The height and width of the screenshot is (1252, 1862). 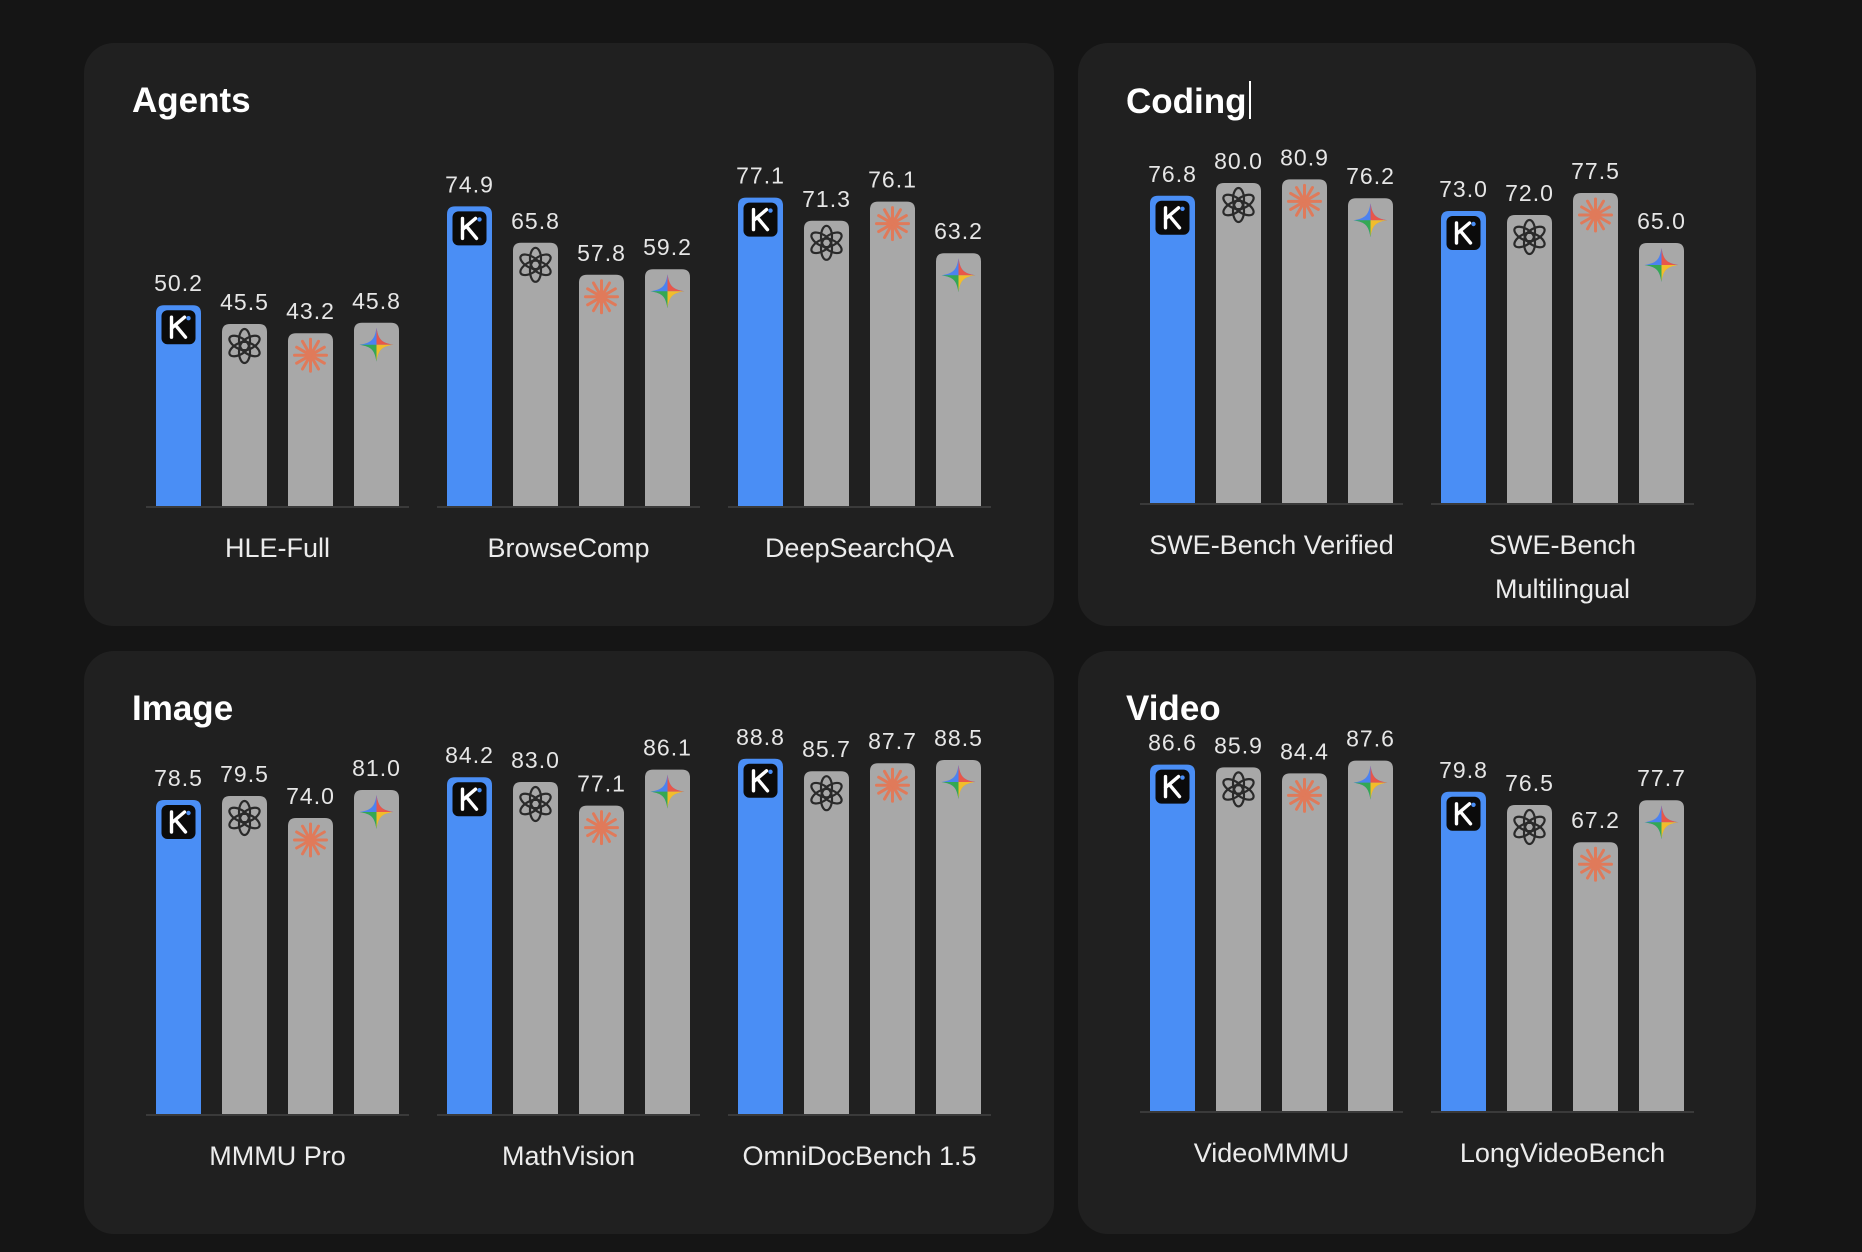 What do you see at coordinates (1661, 778) in the screenshot?
I see `value-label: 77.7` at bounding box center [1661, 778].